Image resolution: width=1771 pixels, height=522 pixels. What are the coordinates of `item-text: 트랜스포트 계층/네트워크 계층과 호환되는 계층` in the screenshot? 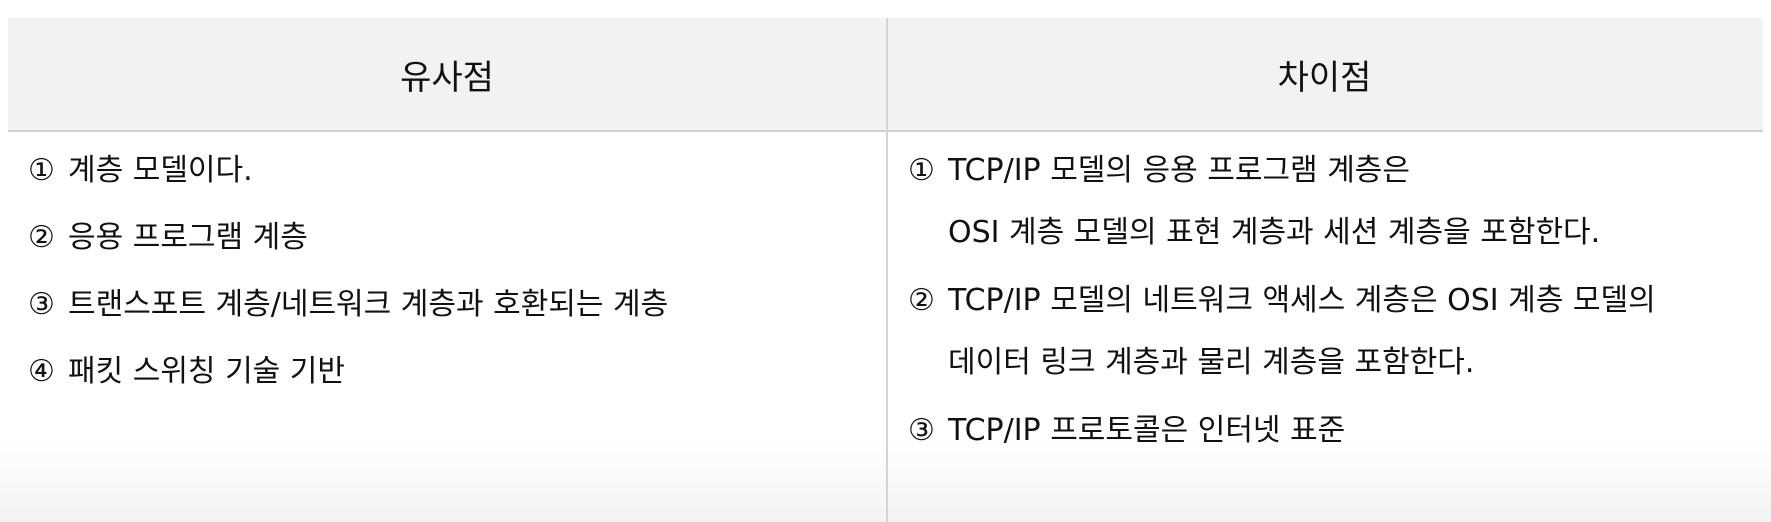 It's located at (368, 304).